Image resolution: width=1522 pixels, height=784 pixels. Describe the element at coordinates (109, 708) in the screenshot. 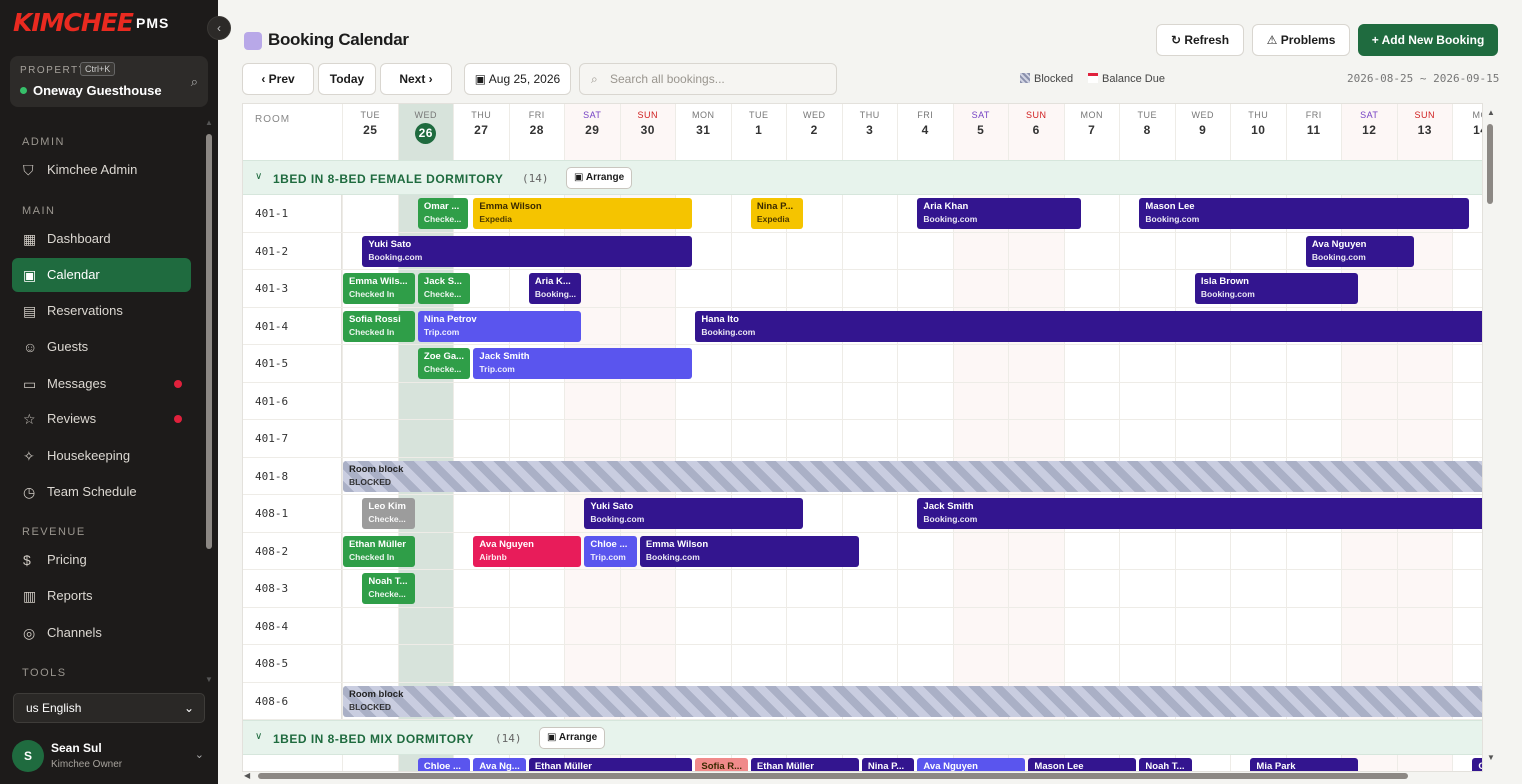

I see `language-select: us English ⌄` at that location.